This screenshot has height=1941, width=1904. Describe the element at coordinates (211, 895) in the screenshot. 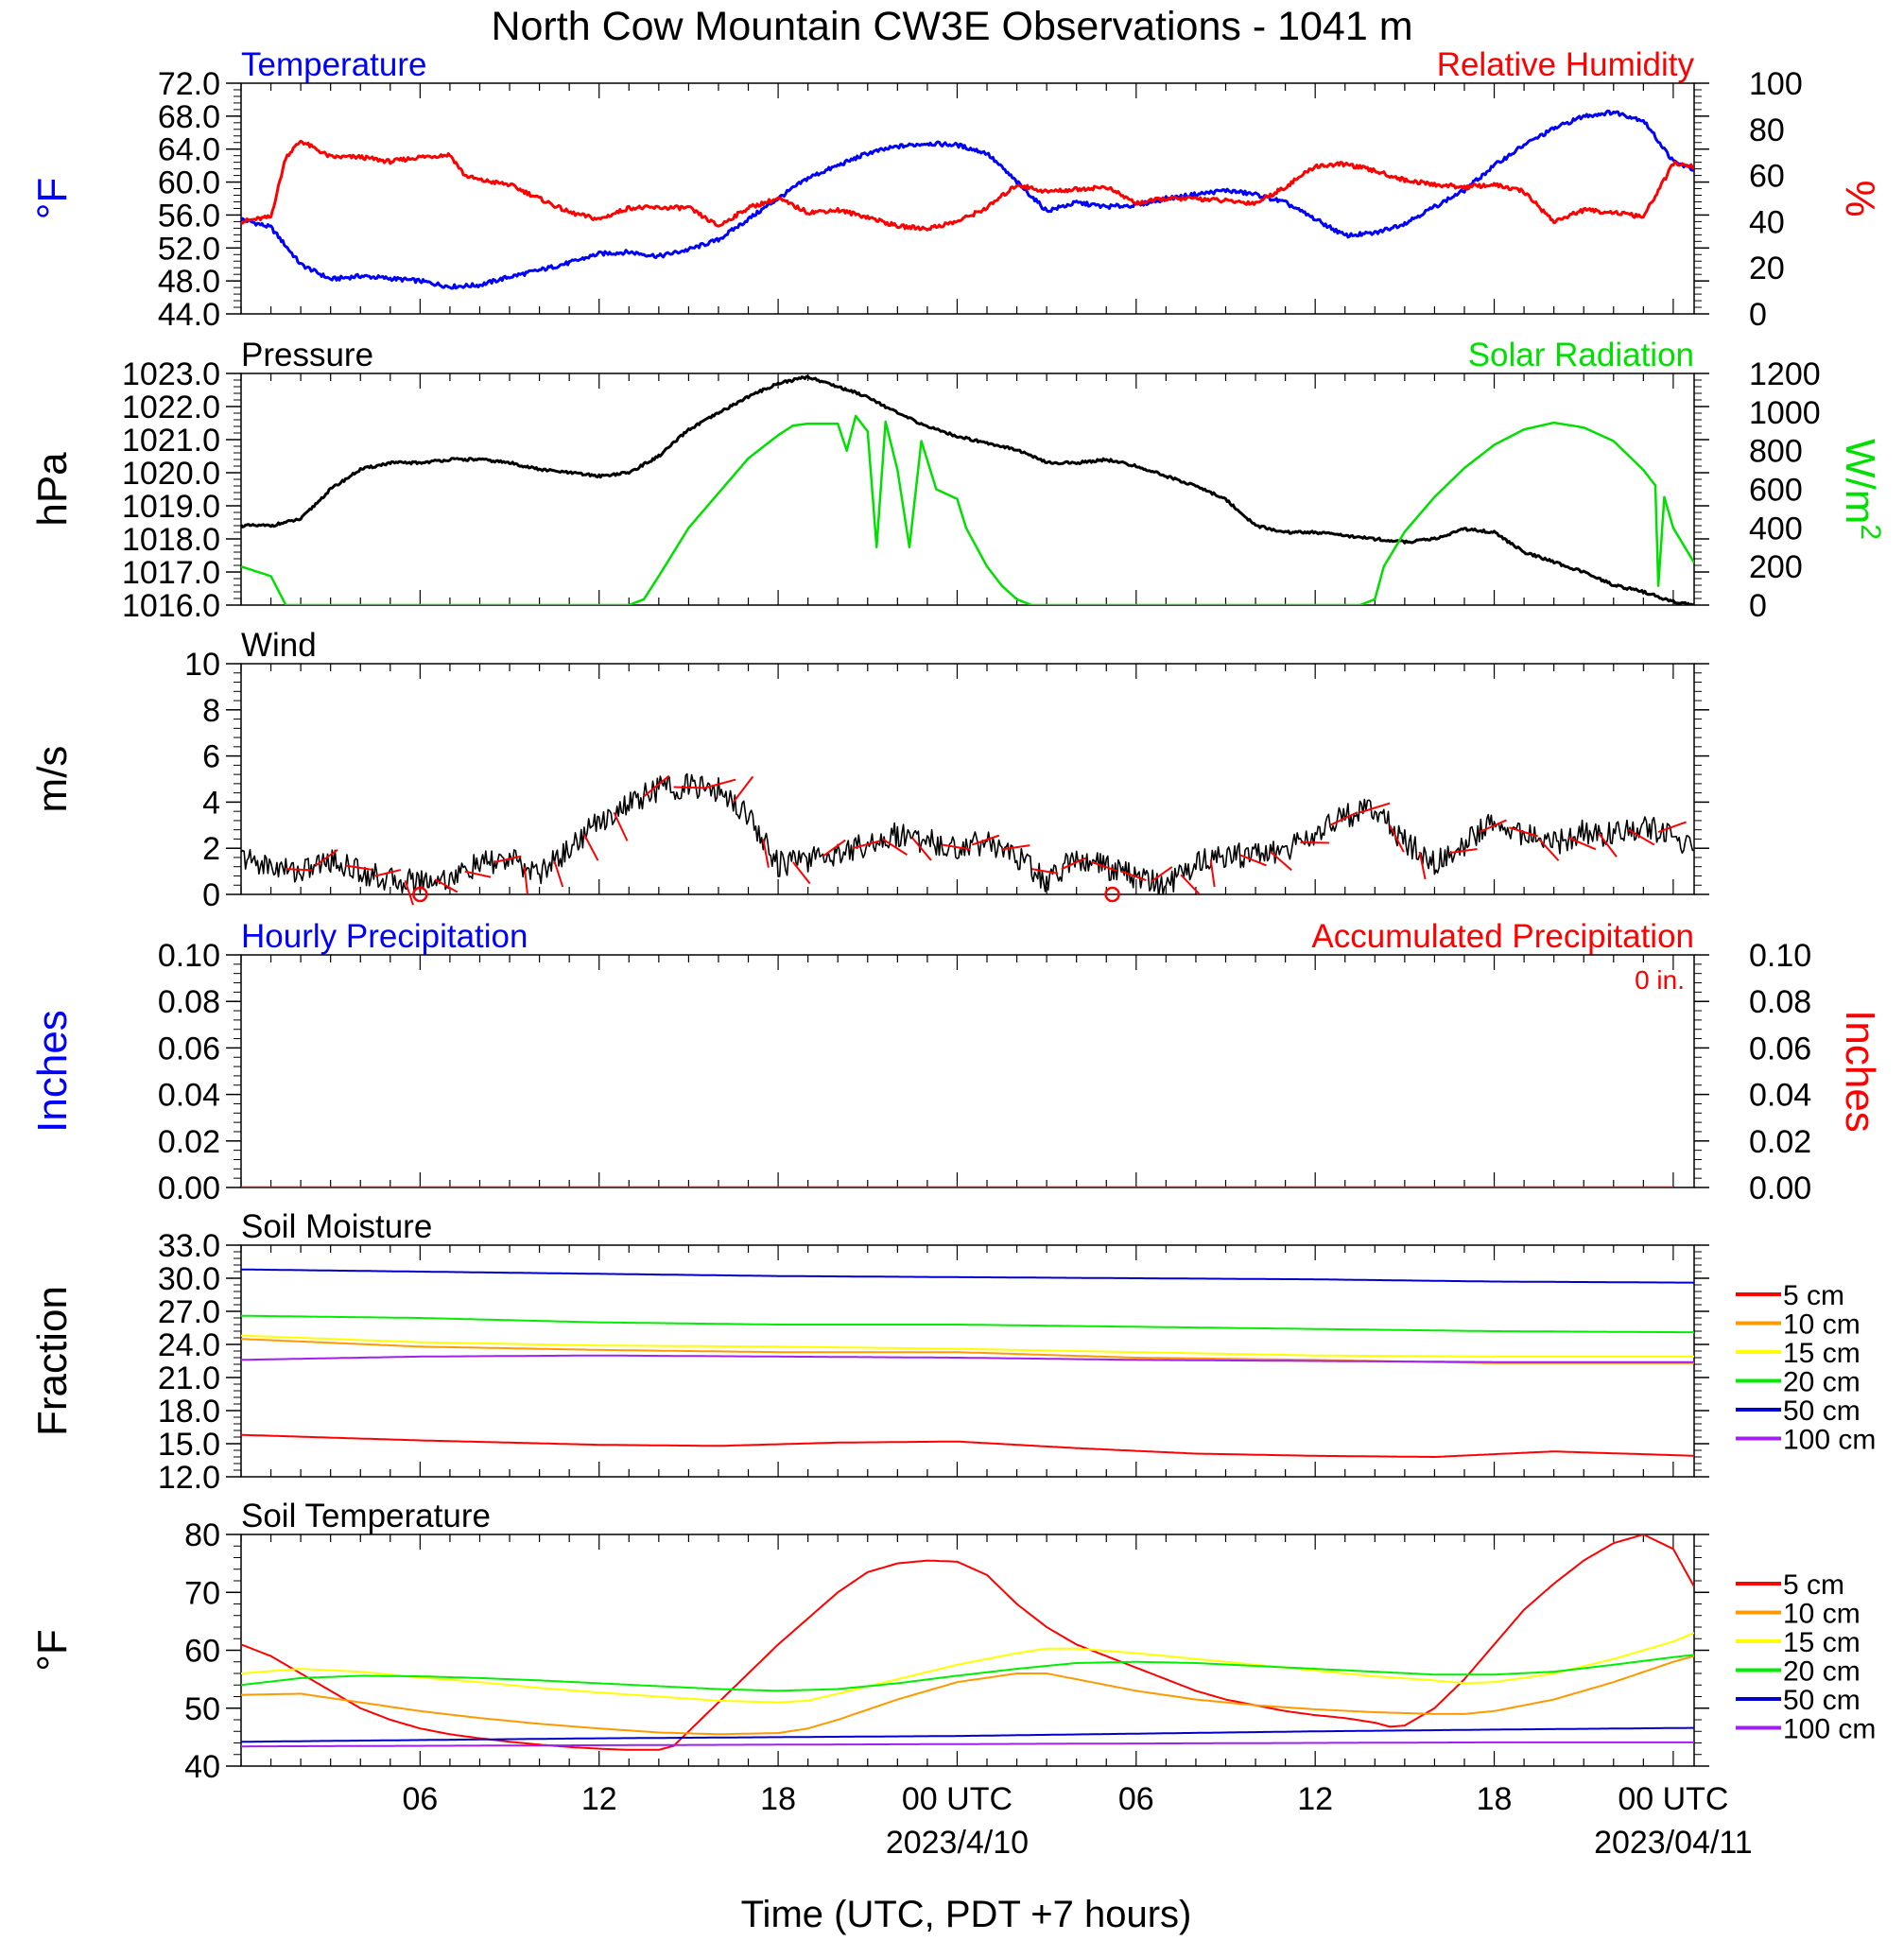

I see `y-tick-label-left: 0` at that location.